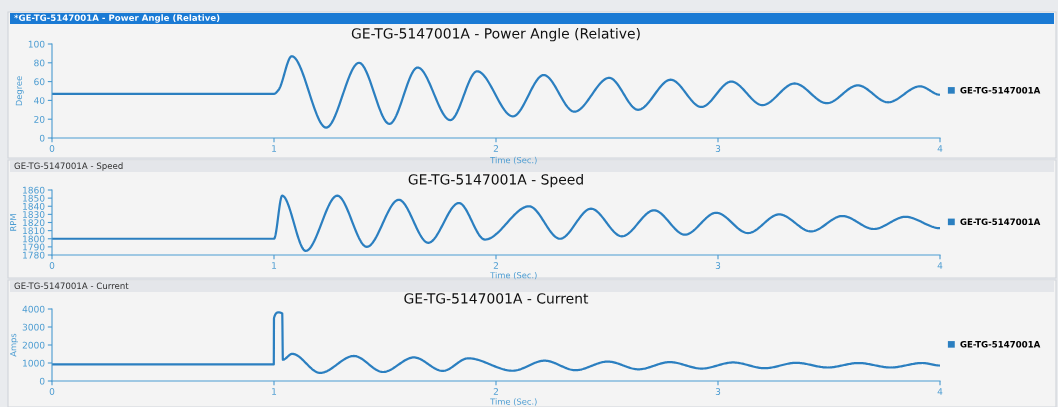  I want to click on y-tick-label: 80, so click(39, 63).